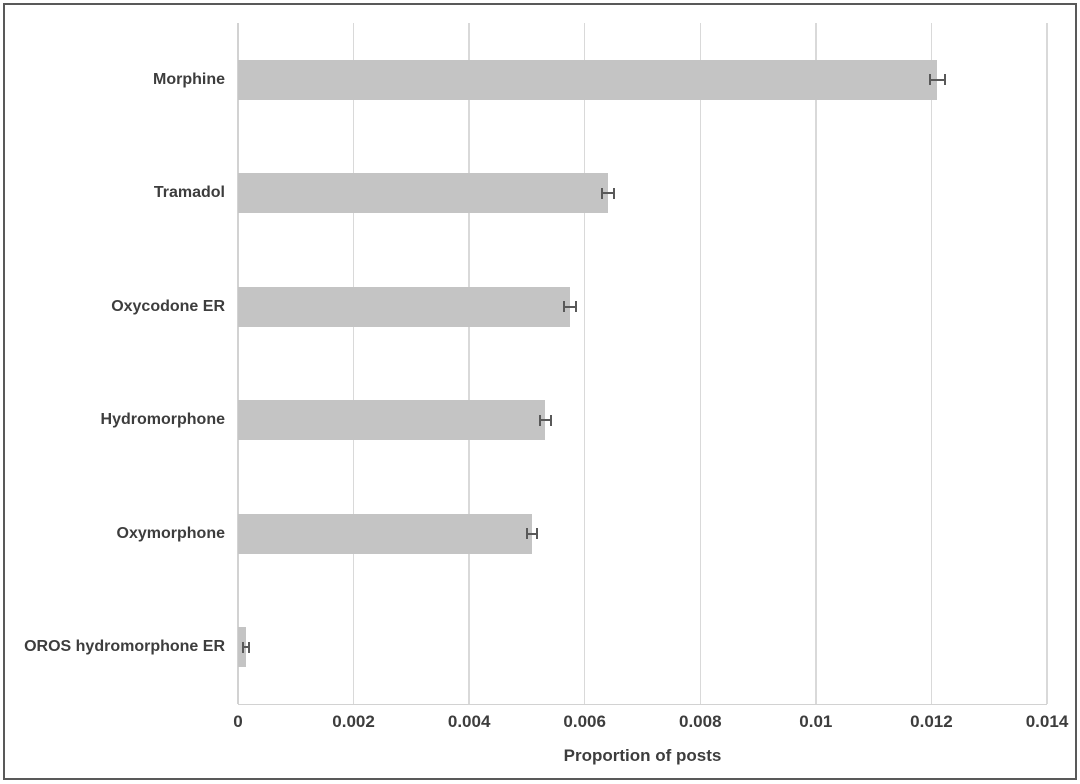 The width and height of the screenshot is (1080, 784). What do you see at coordinates (238, 721) in the screenshot?
I see `x-tick-label: 0` at bounding box center [238, 721].